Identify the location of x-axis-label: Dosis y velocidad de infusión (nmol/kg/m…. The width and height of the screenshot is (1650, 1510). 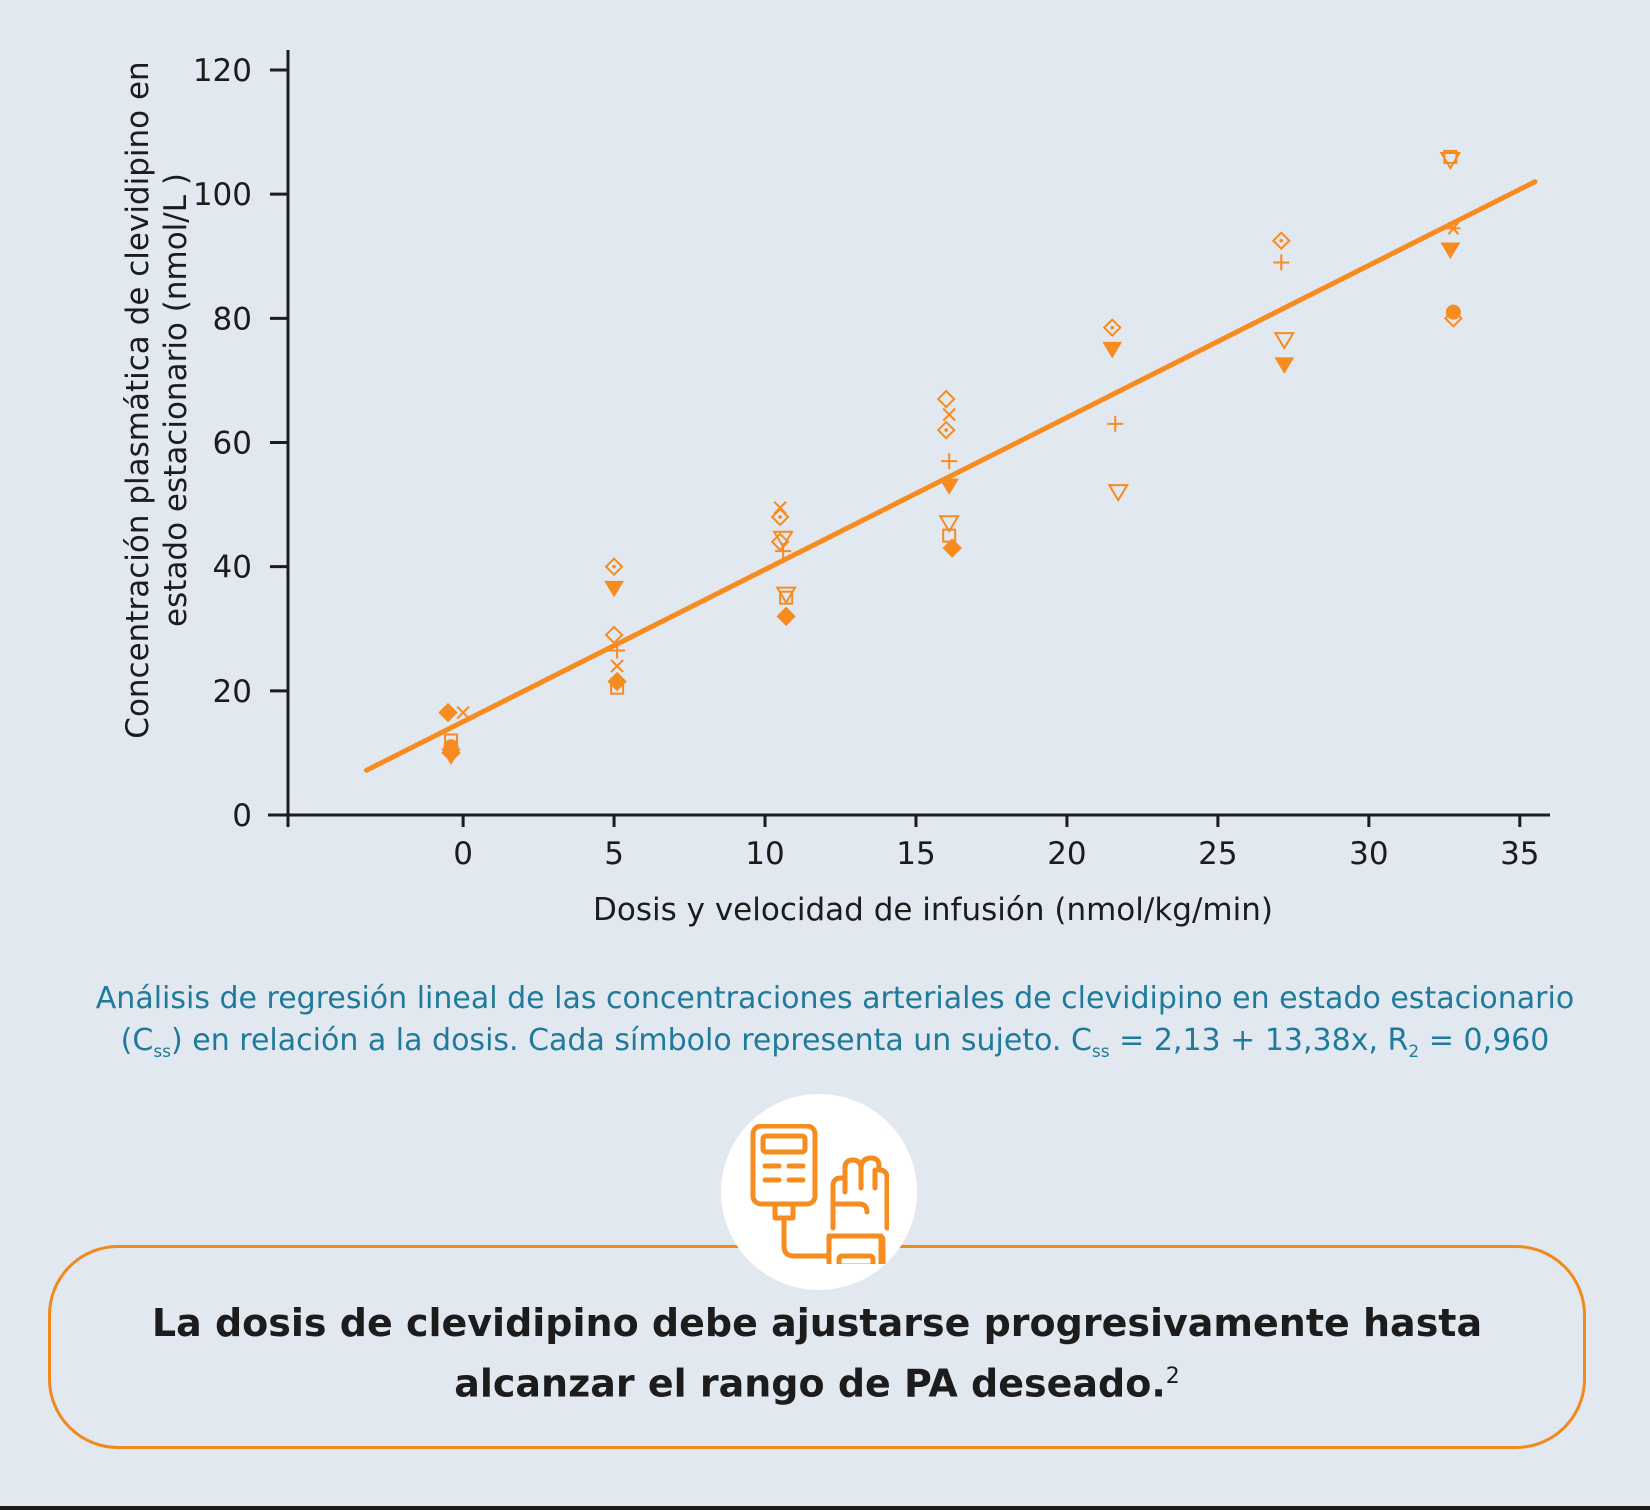
(933, 910).